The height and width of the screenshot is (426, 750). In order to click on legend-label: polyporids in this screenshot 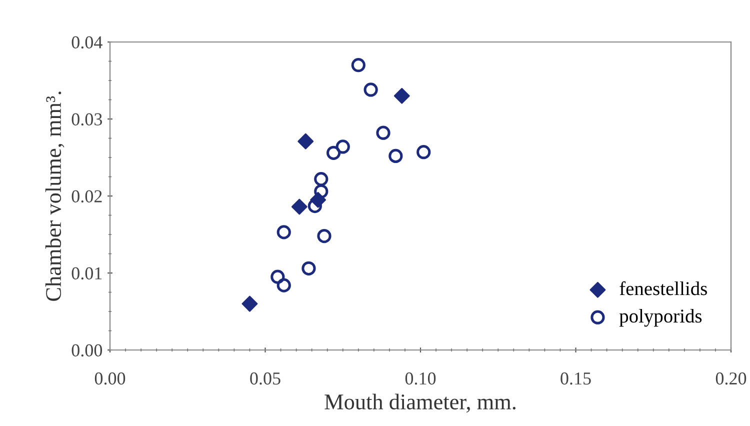, I will do `click(660, 317)`.